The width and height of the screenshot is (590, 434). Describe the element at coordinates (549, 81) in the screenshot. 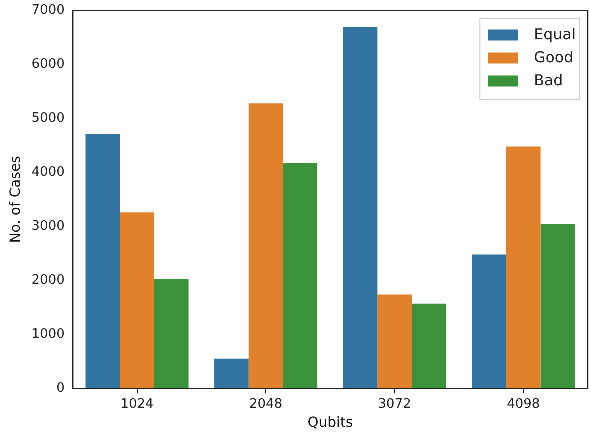

I see `legend-label: Bad` at that location.